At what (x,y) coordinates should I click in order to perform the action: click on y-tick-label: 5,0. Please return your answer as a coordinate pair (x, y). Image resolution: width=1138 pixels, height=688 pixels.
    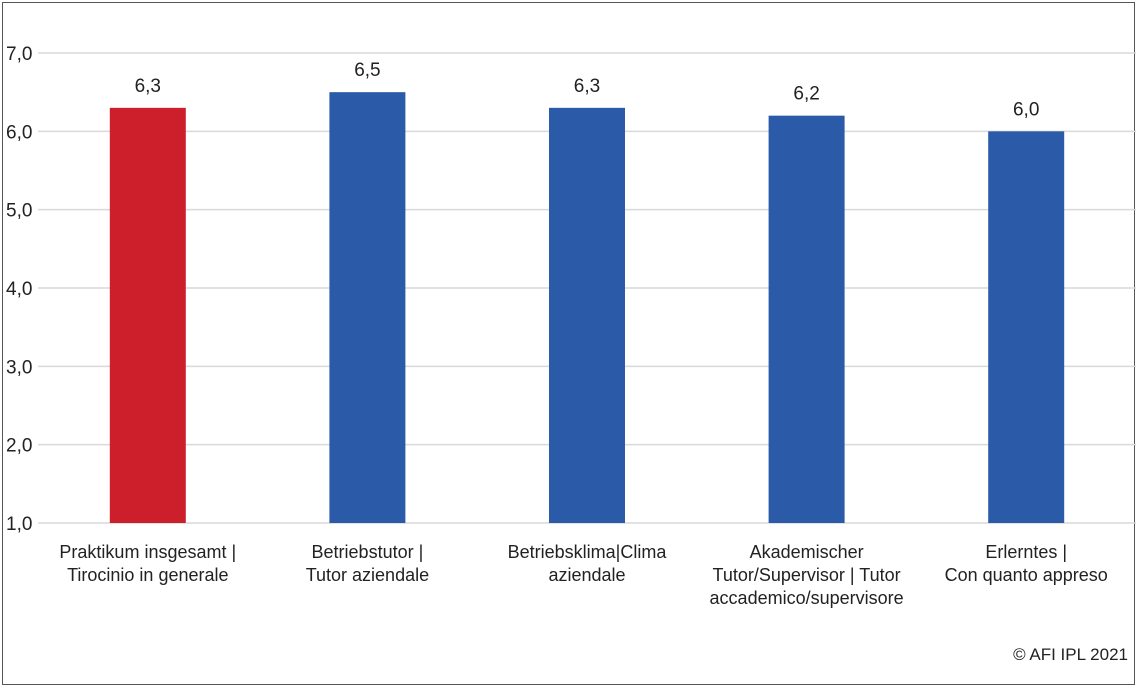
    Looking at the image, I should click on (19, 211).